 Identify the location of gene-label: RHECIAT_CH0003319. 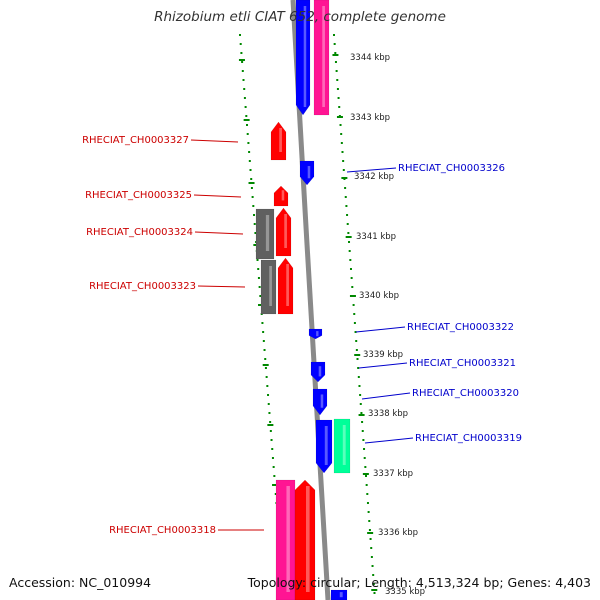
(468, 438).